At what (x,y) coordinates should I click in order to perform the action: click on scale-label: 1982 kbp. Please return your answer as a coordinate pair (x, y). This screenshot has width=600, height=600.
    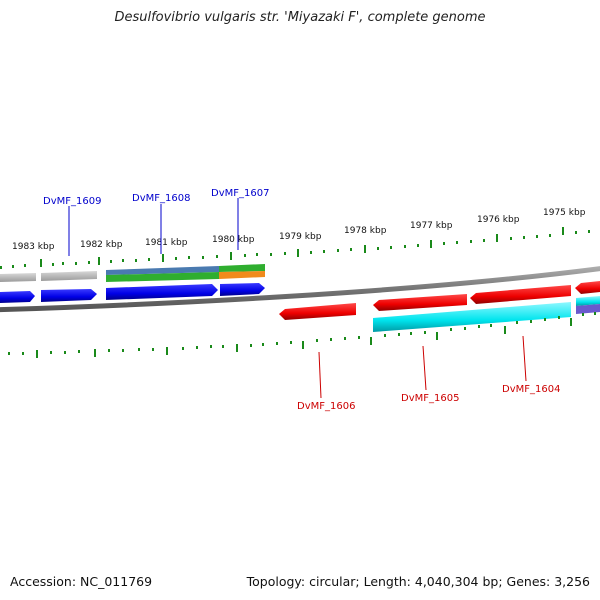
    Looking at the image, I should click on (101, 245).